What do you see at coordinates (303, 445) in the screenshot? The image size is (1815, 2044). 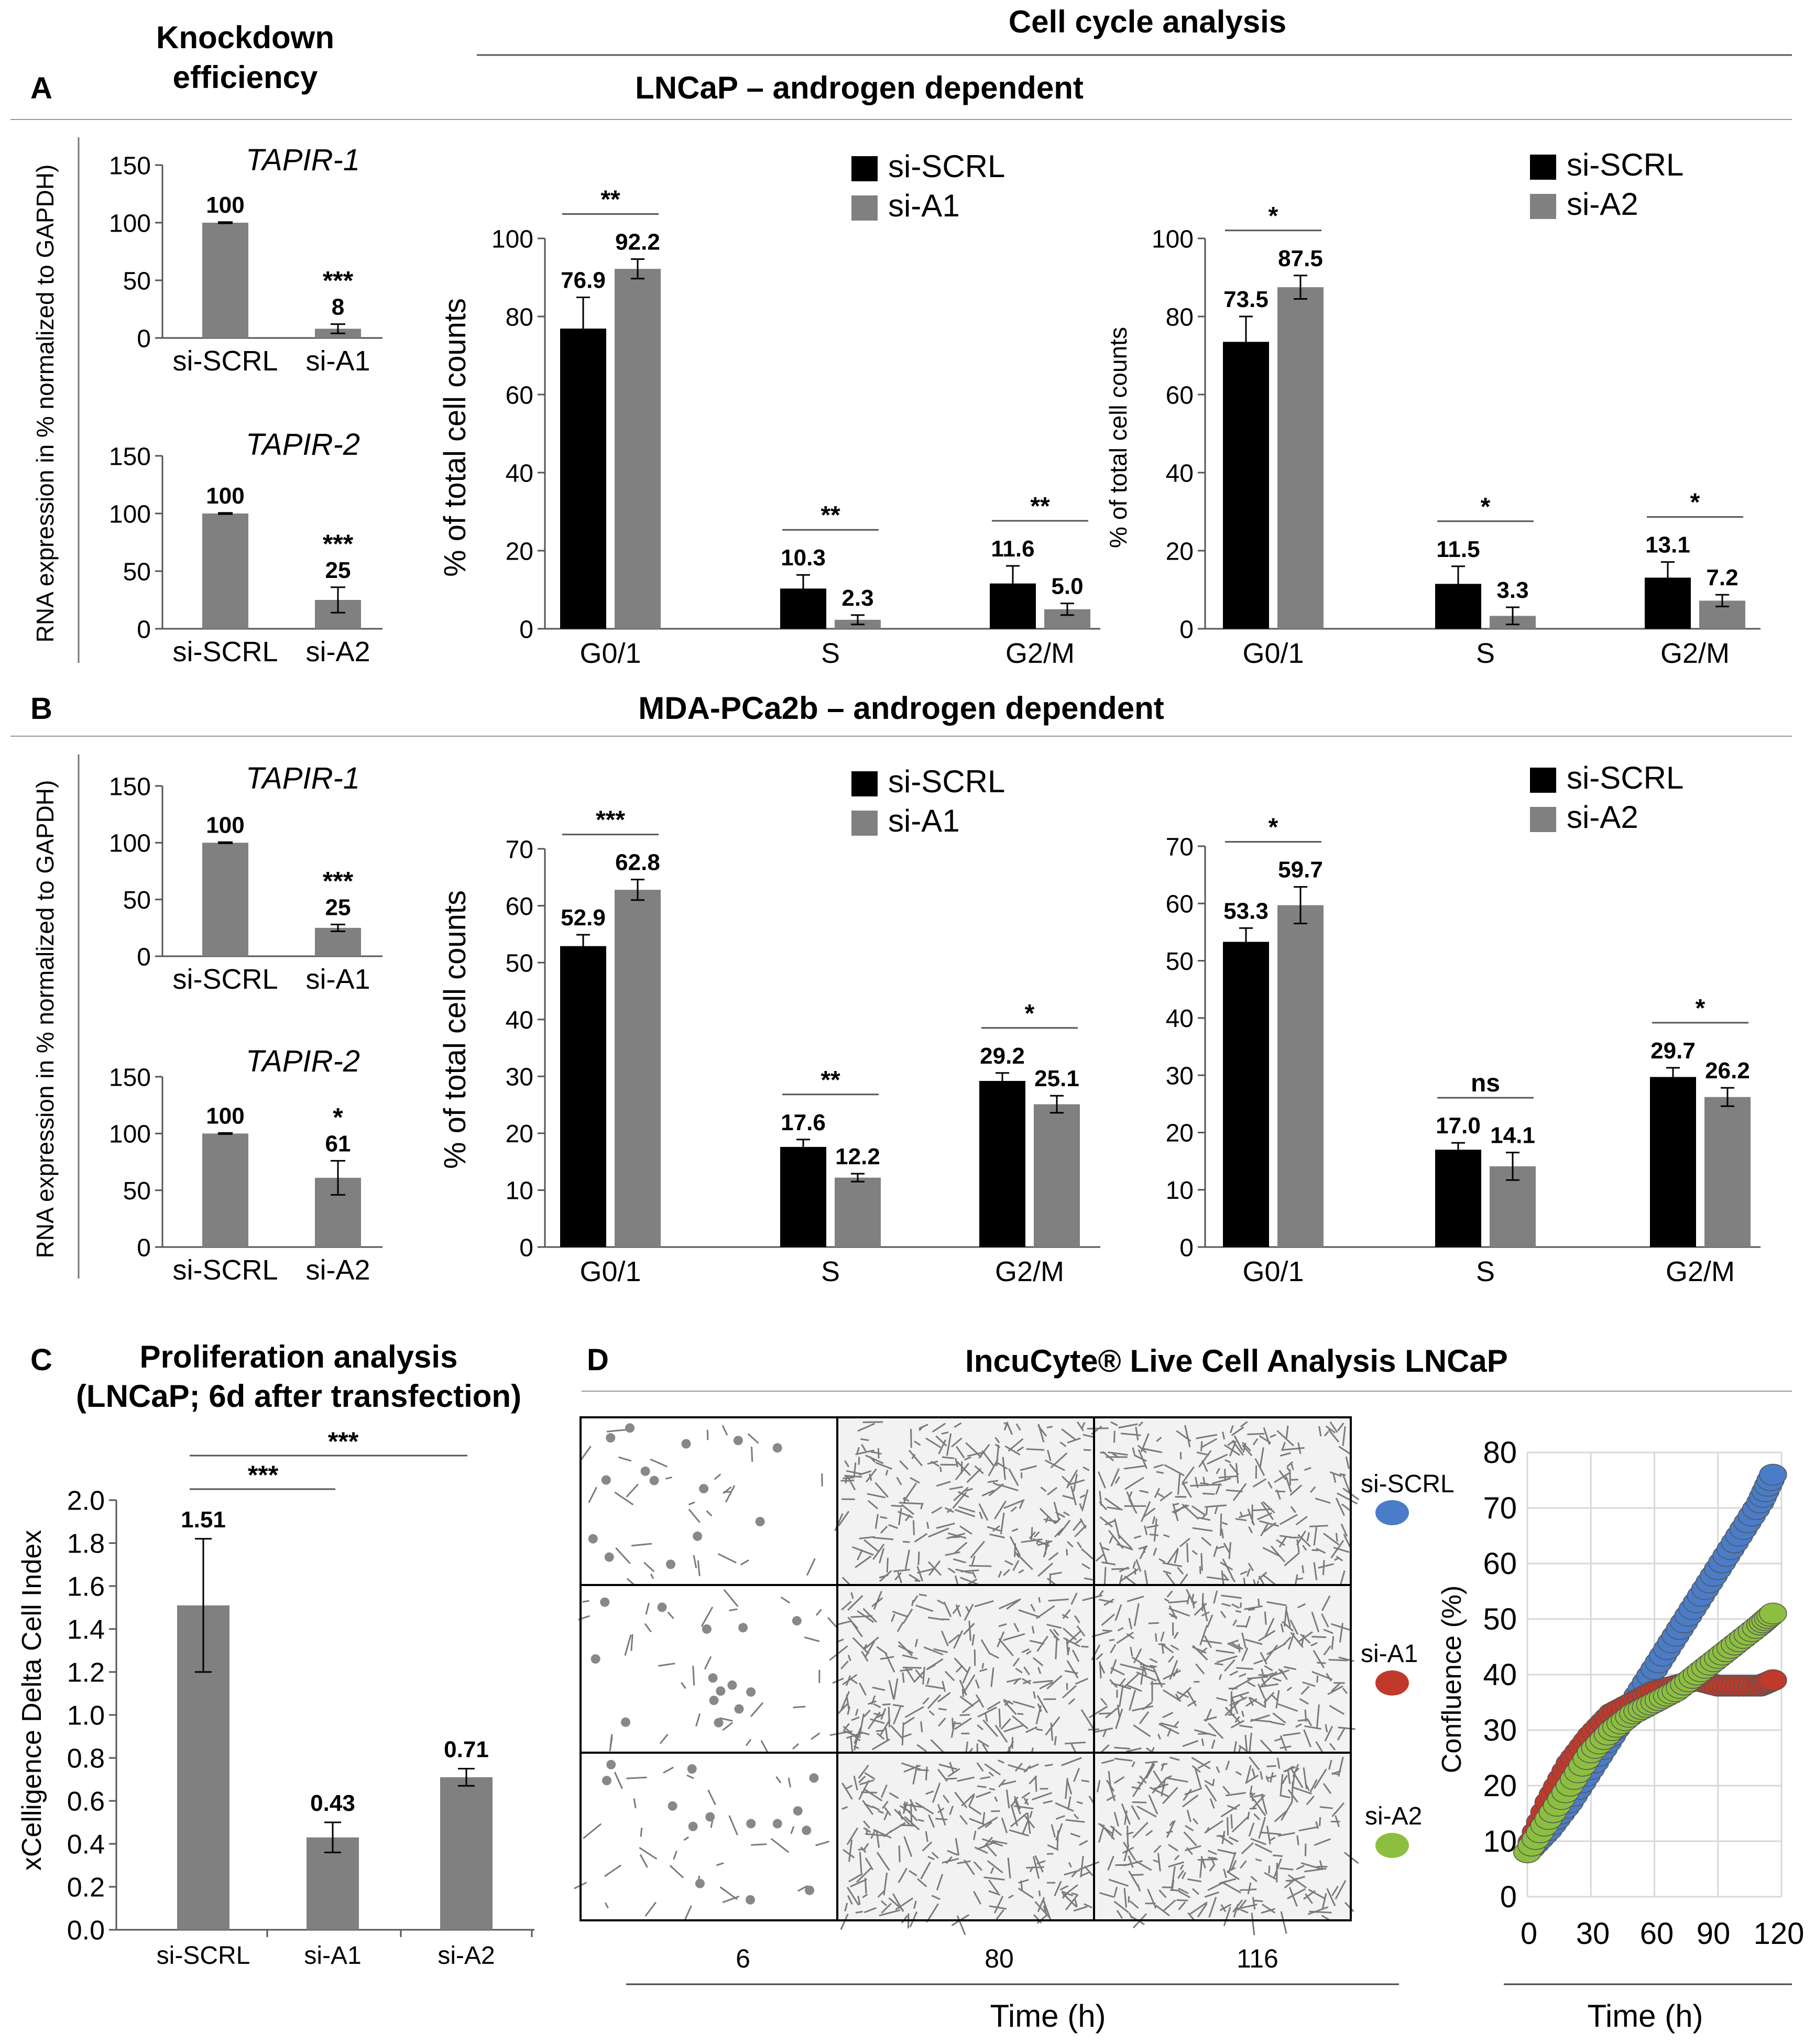 I see `kd_a2-title: TAPIR-2` at bounding box center [303, 445].